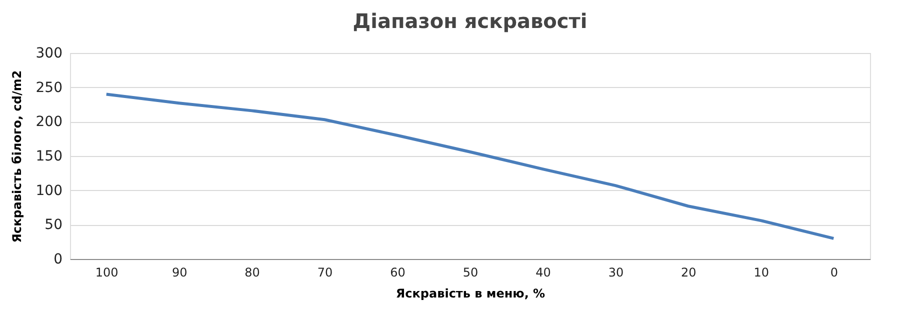  I want to click on x-tick-label: 60, so click(398, 273).